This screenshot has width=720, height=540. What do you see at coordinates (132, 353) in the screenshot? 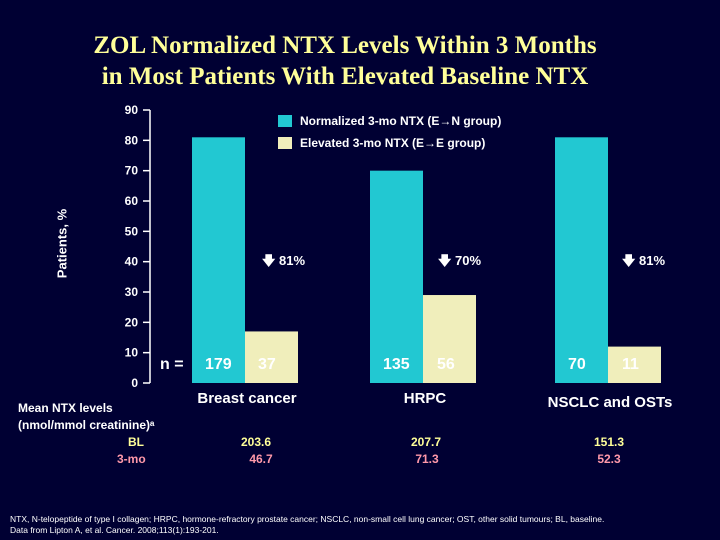
I see `y-tick-label-10: 10` at bounding box center [132, 353].